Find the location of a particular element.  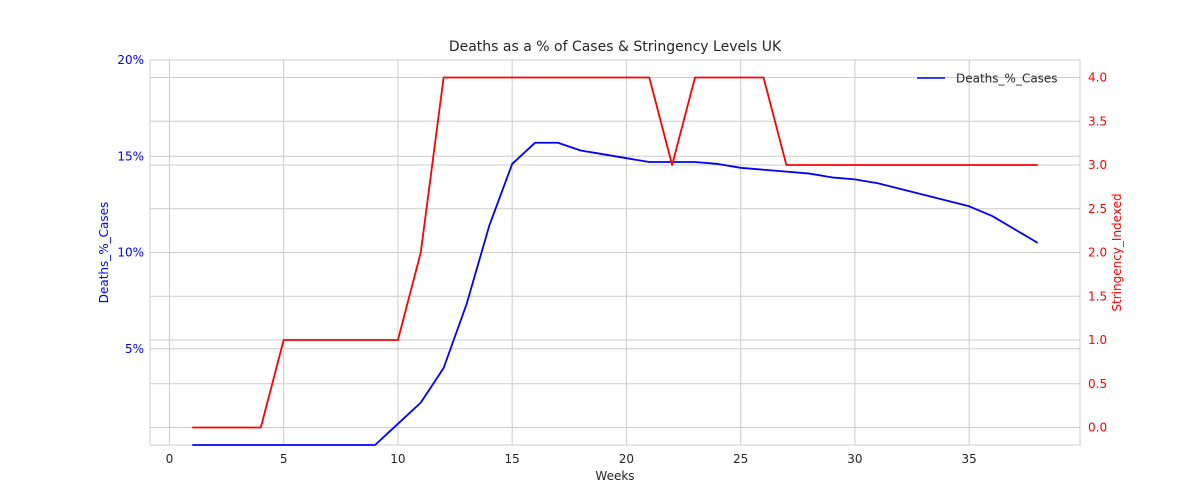

legend: Deaths_%_Cases is located at coordinates (987, 79).